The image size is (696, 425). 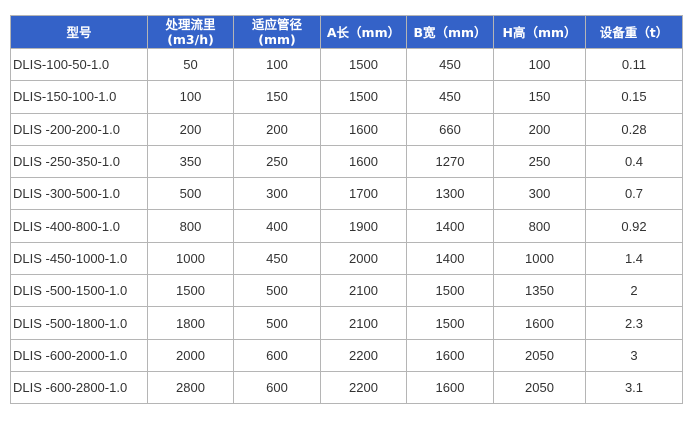 What do you see at coordinates (634, 258) in the screenshot?
I see `value-cell: 1.4` at bounding box center [634, 258].